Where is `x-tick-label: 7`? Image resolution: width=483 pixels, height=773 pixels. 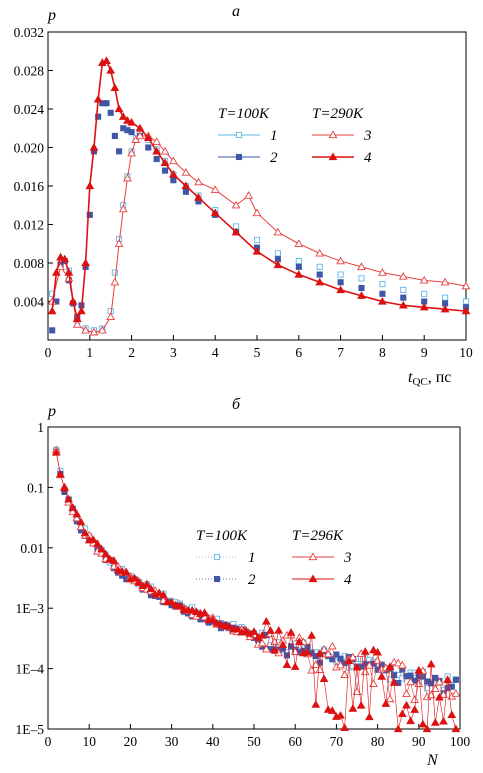
x-tick-label: 7 is located at coordinates (340, 352).